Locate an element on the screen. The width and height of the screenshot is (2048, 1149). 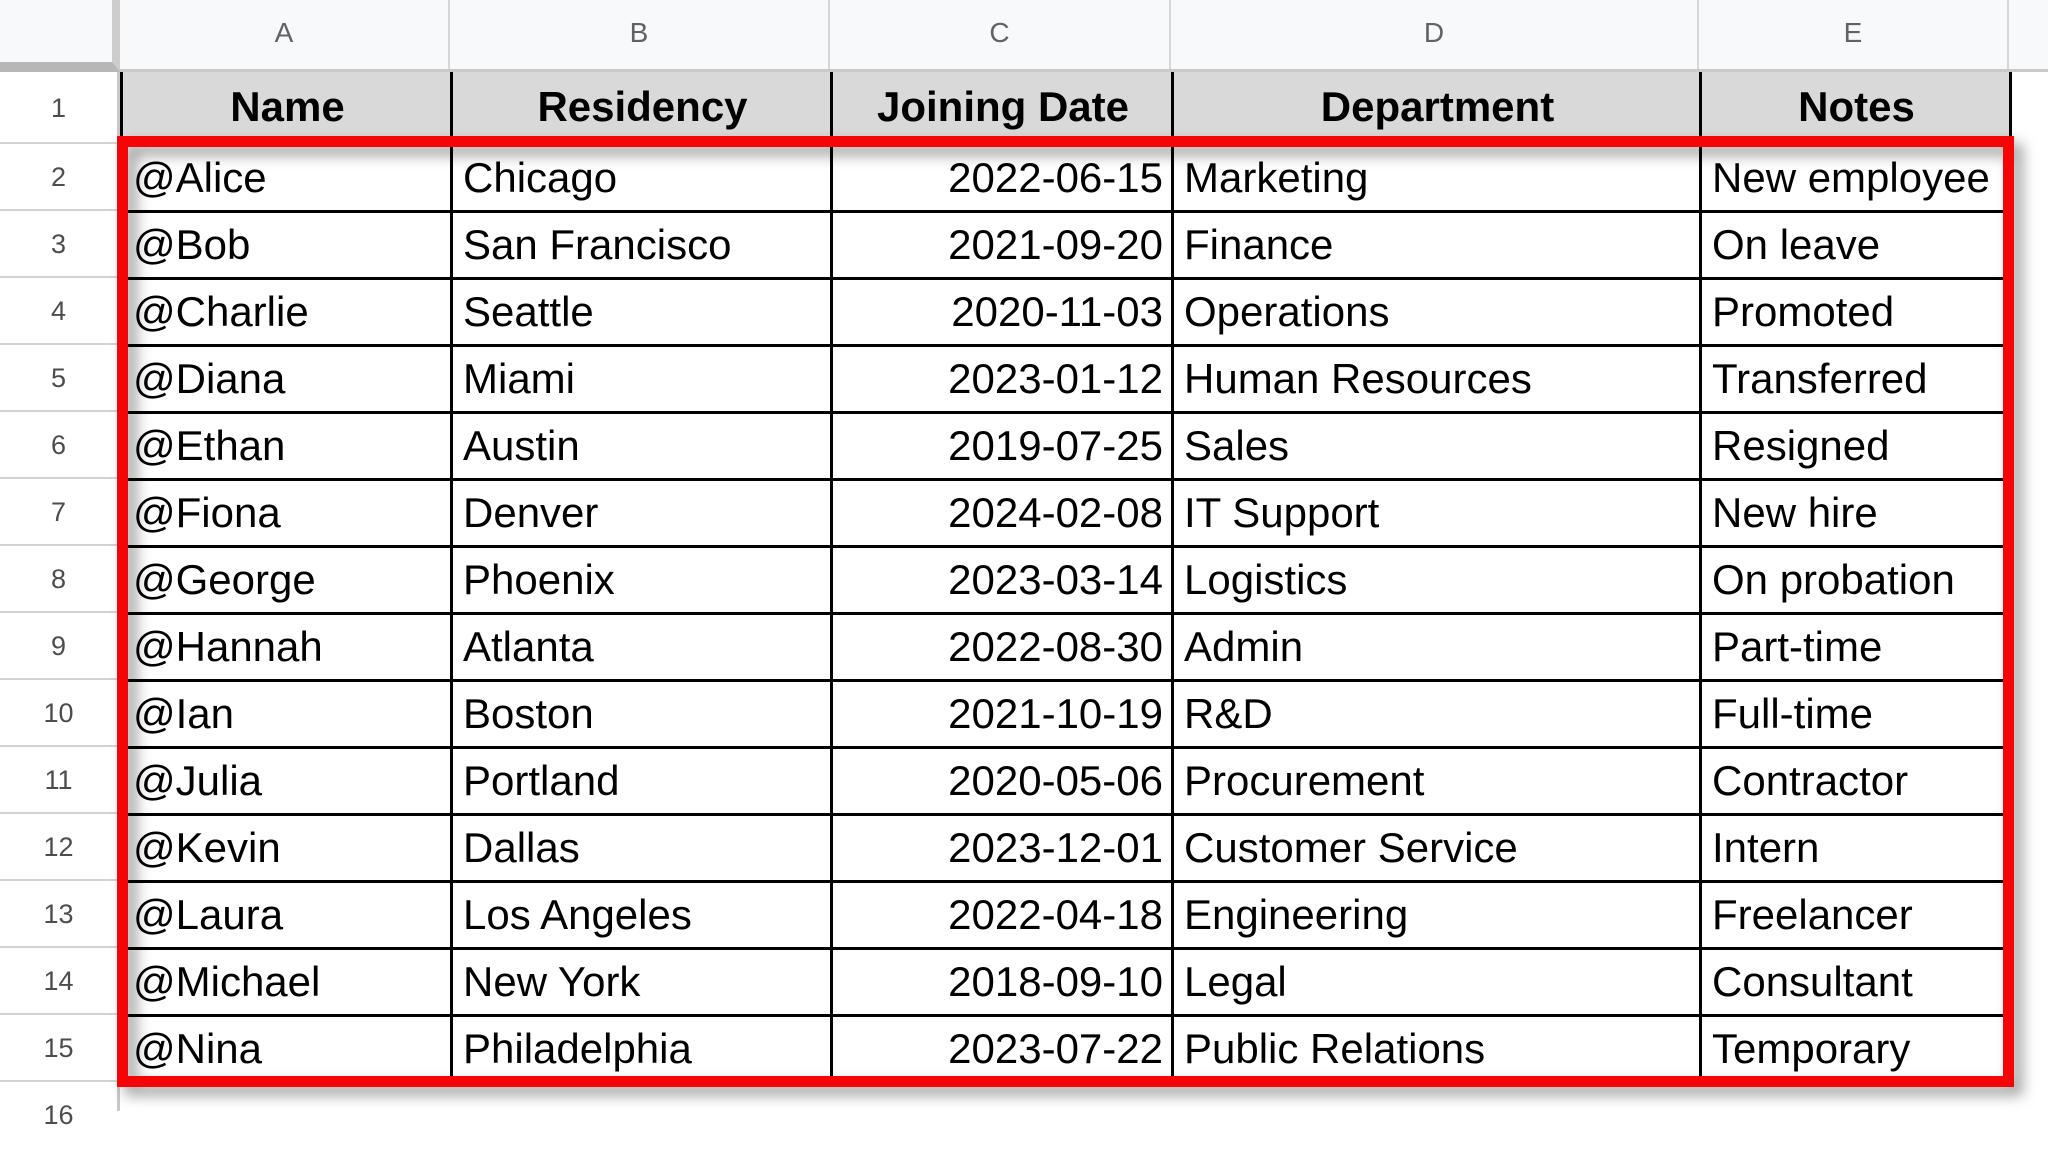
cell-notes: Temporary is located at coordinates (1855, 1048).